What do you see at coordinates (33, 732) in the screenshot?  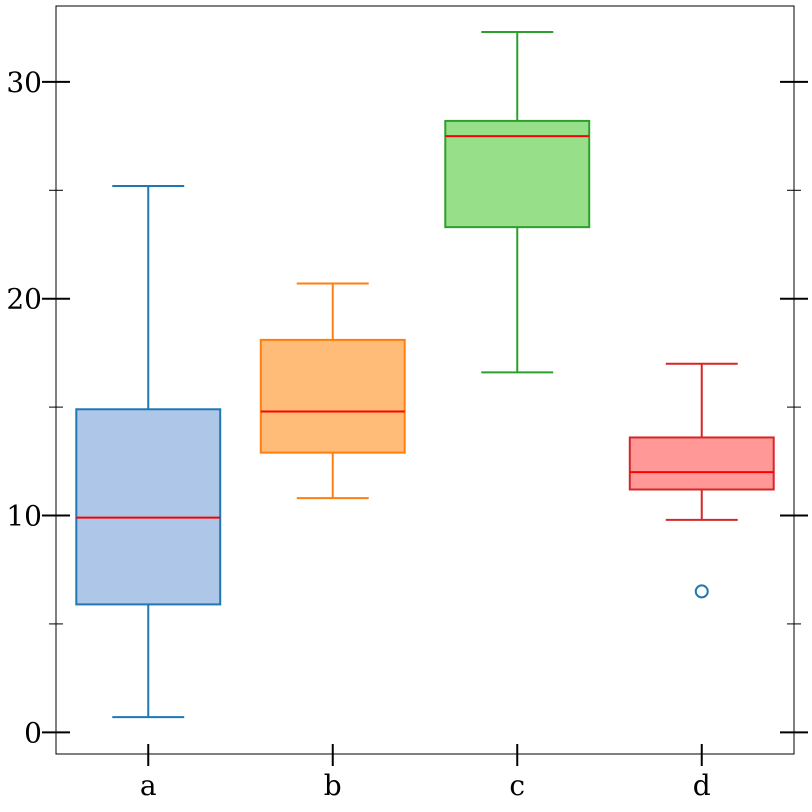 I see `y-tick-label: 0` at bounding box center [33, 732].